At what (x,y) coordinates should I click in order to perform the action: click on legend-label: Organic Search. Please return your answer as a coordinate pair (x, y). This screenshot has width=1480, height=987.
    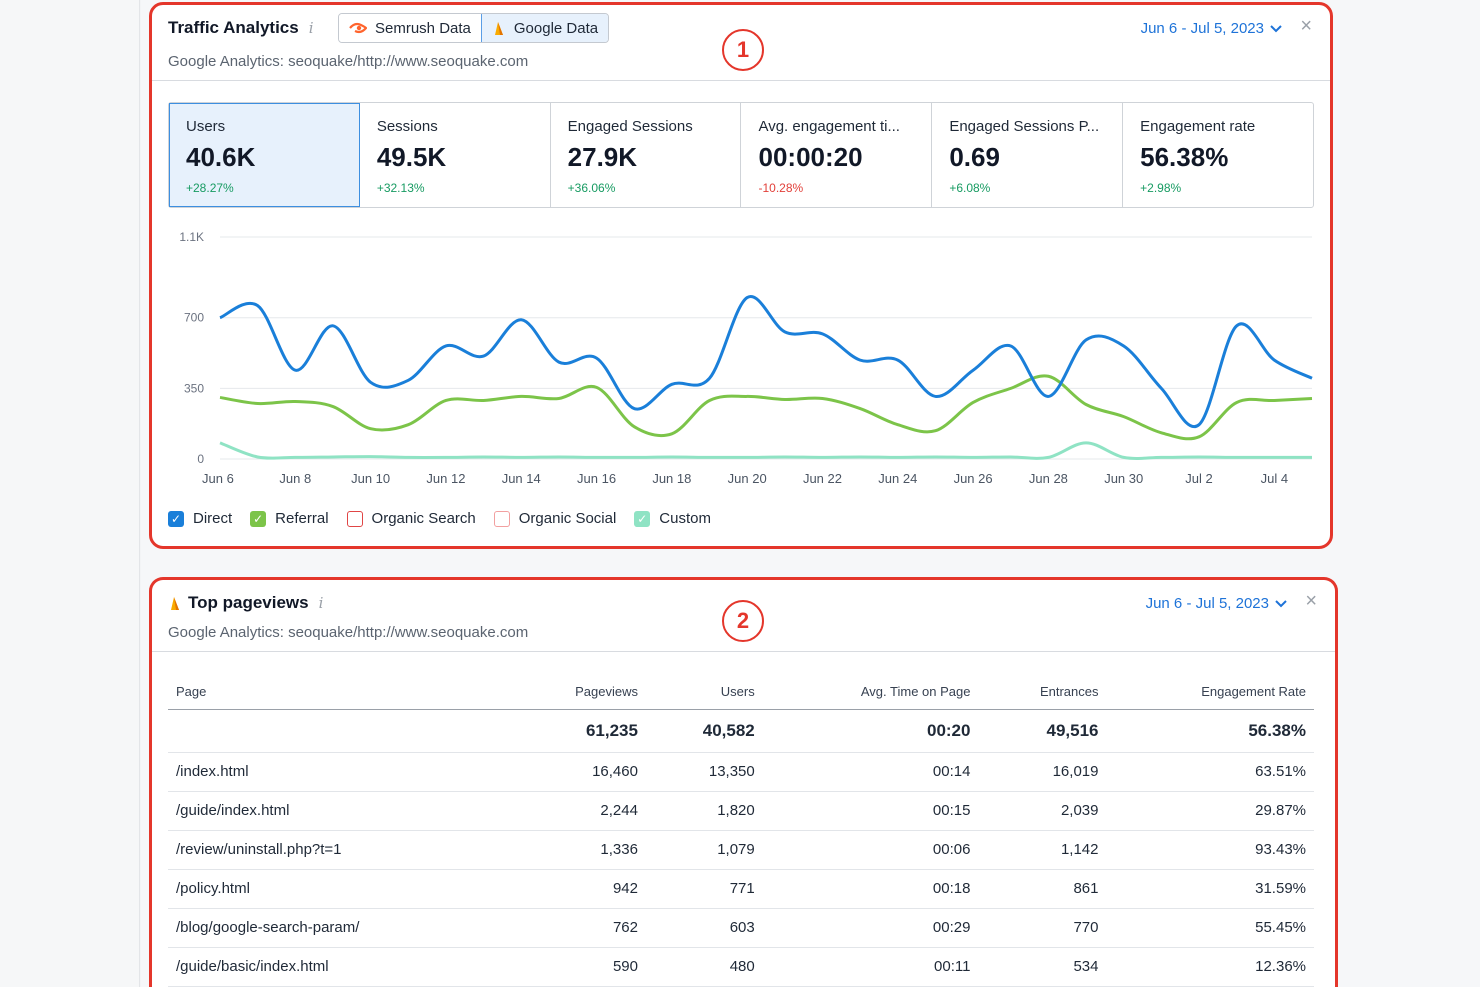
    Looking at the image, I should click on (423, 518).